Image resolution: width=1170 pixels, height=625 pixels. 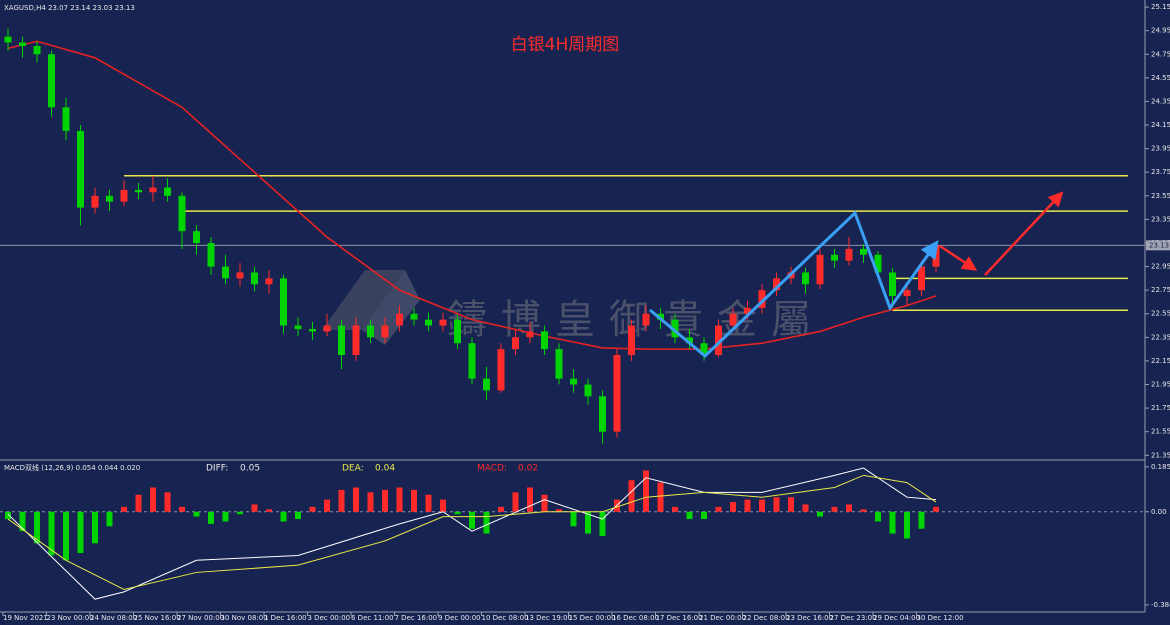 What do you see at coordinates (1160, 196) in the screenshot?
I see `y-tick-label: 23.55` at bounding box center [1160, 196].